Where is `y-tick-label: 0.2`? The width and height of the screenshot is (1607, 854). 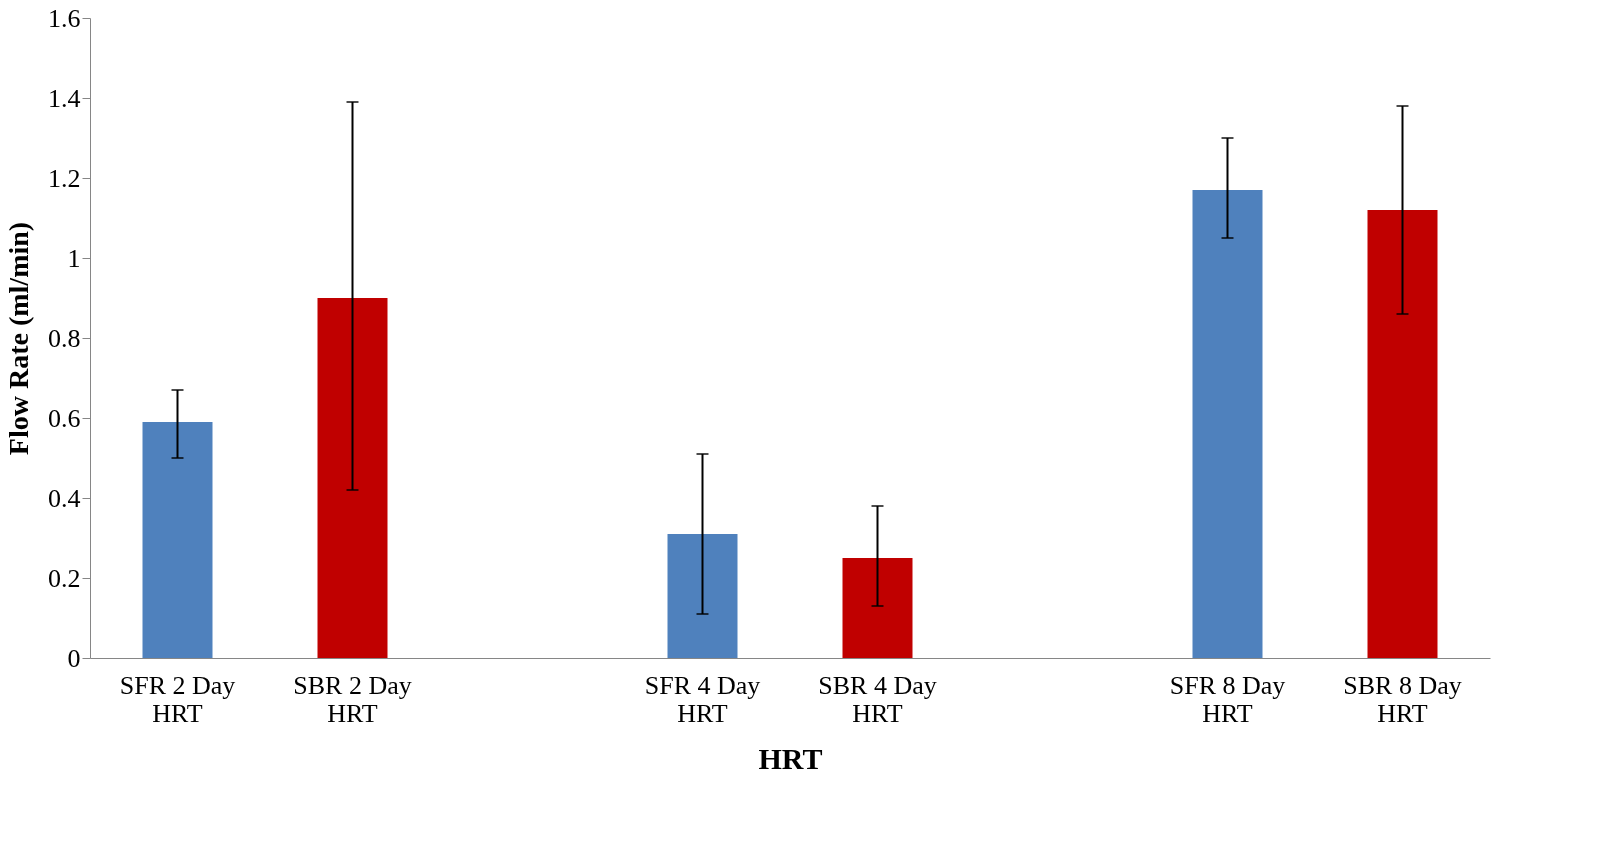
y-tick-label: 0.2 is located at coordinates (64, 578).